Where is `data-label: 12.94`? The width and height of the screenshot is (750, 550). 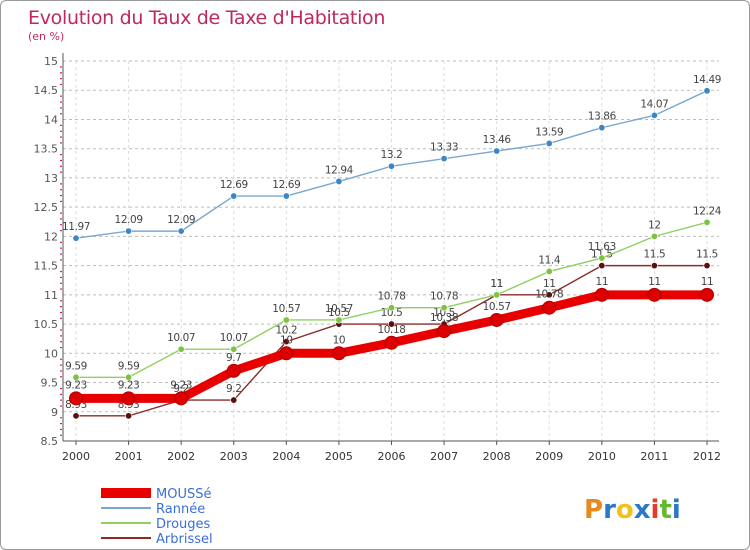 data-label: 12.94 is located at coordinates (339, 170).